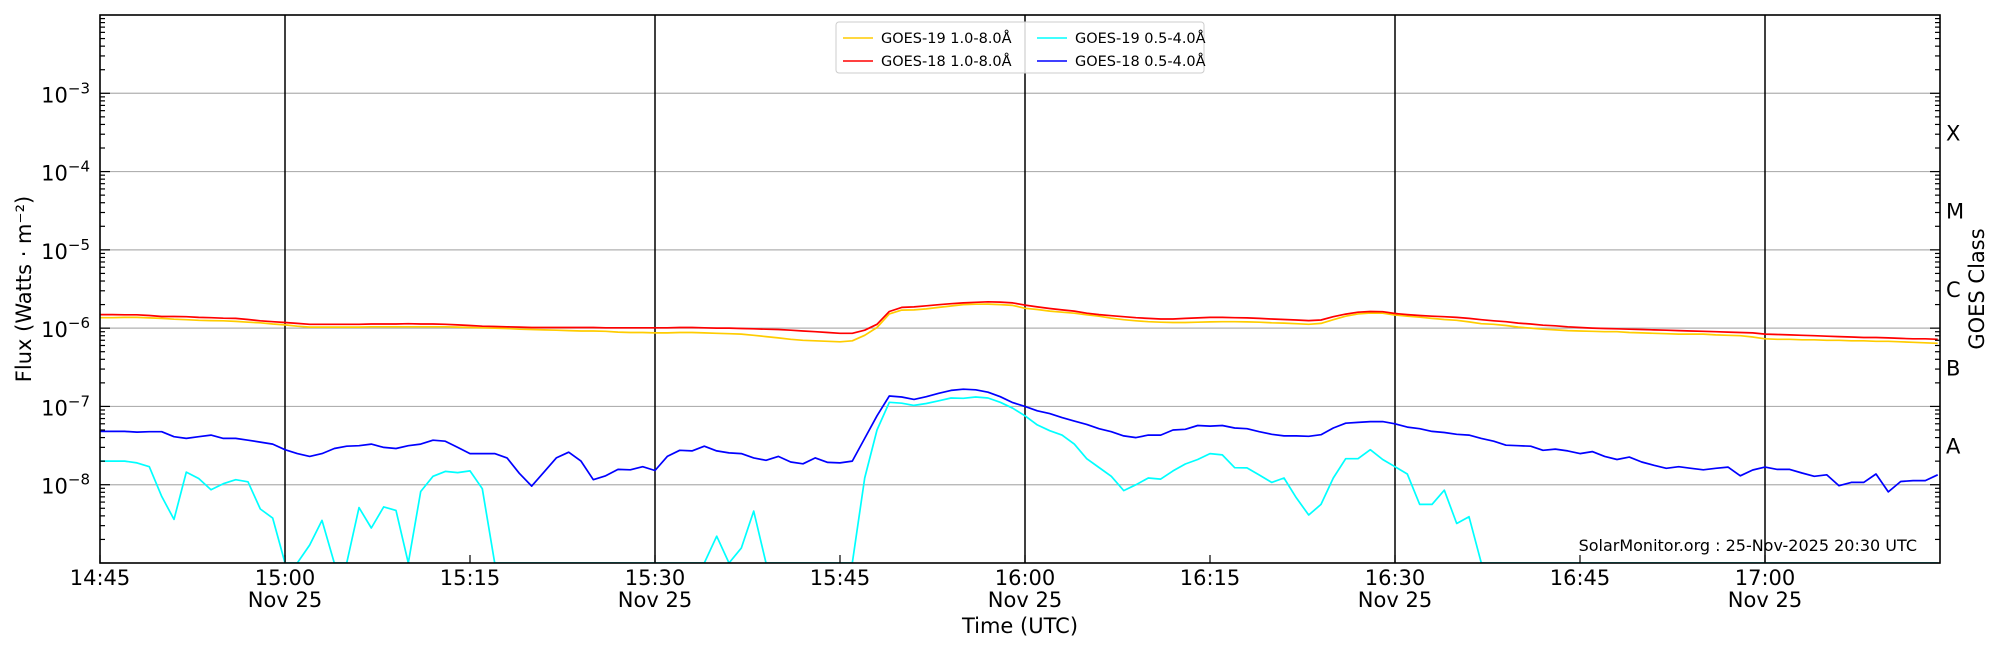 The width and height of the screenshot is (2000, 650). Describe the element at coordinates (65, 288) in the screenshot. I see `y-tick-labels: 10−310−410−510−610−710−8` at that location.